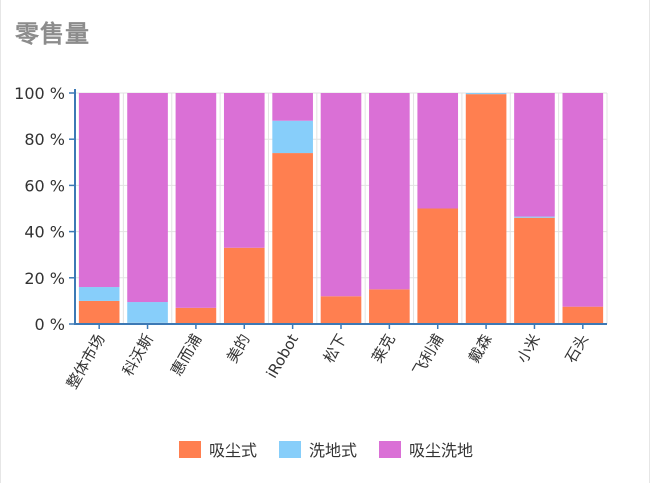 This screenshot has width=650, height=483. I want to click on x-tick-label: 整体市场, so click(86, 361).